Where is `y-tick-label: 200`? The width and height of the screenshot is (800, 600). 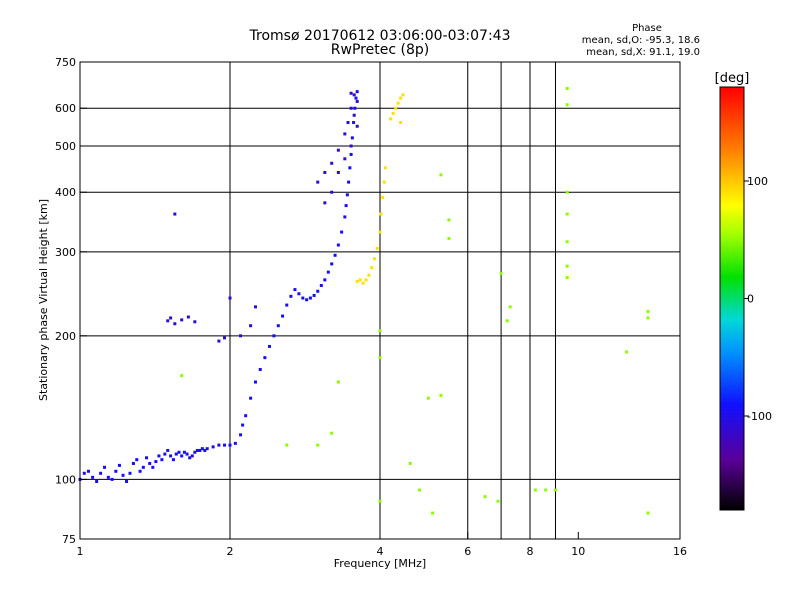
y-tick-label: 200 is located at coordinates (65, 336).